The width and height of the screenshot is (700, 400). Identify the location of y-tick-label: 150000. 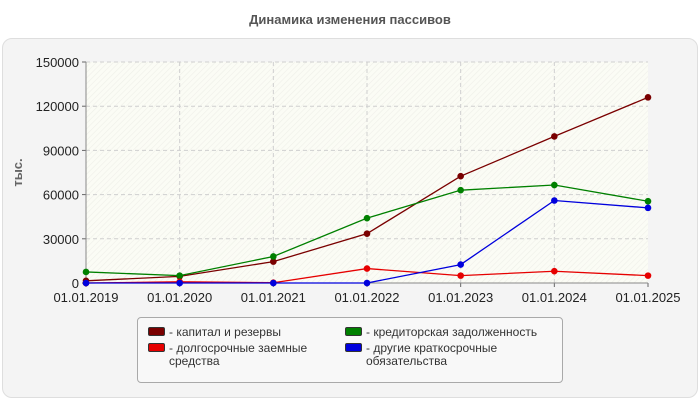
(57, 62).